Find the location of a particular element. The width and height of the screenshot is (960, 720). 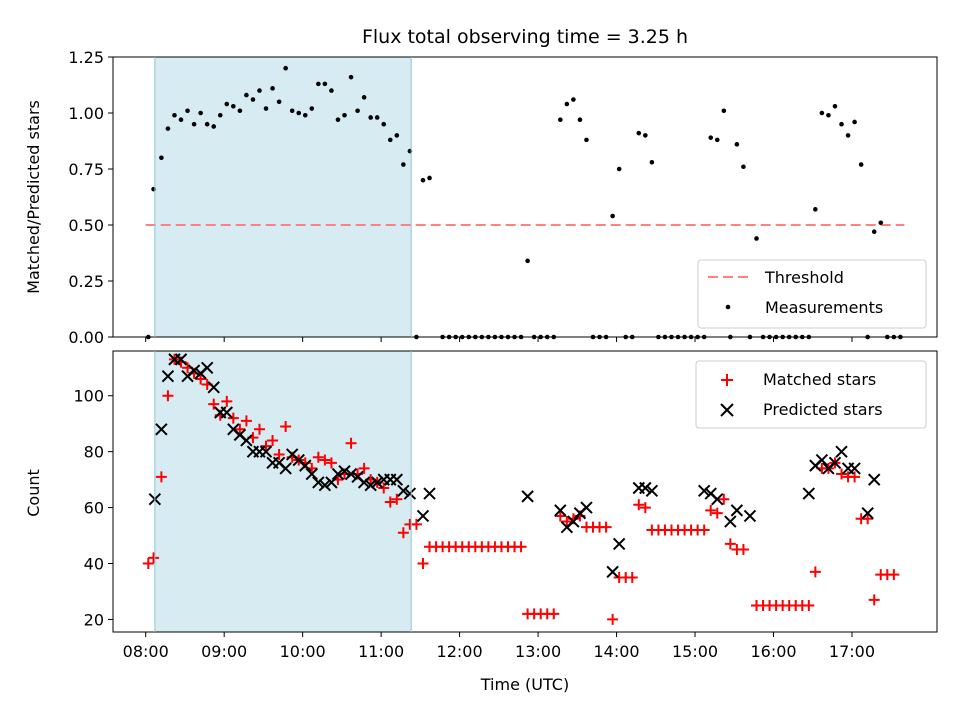

chart-title: Flux total observing time = 3.25 h is located at coordinates (525, 37).